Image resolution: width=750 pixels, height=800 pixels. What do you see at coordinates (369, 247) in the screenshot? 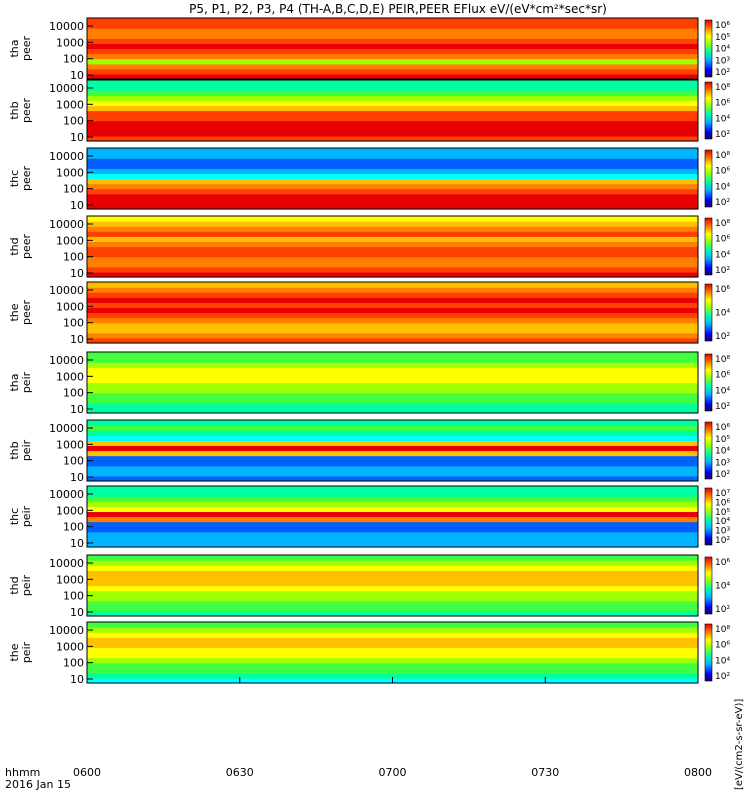
I see `panel-4: 10 100 1000 10000 thd peer 10⁸ 10⁶ 10⁴ 10²` at bounding box center [369, 247].